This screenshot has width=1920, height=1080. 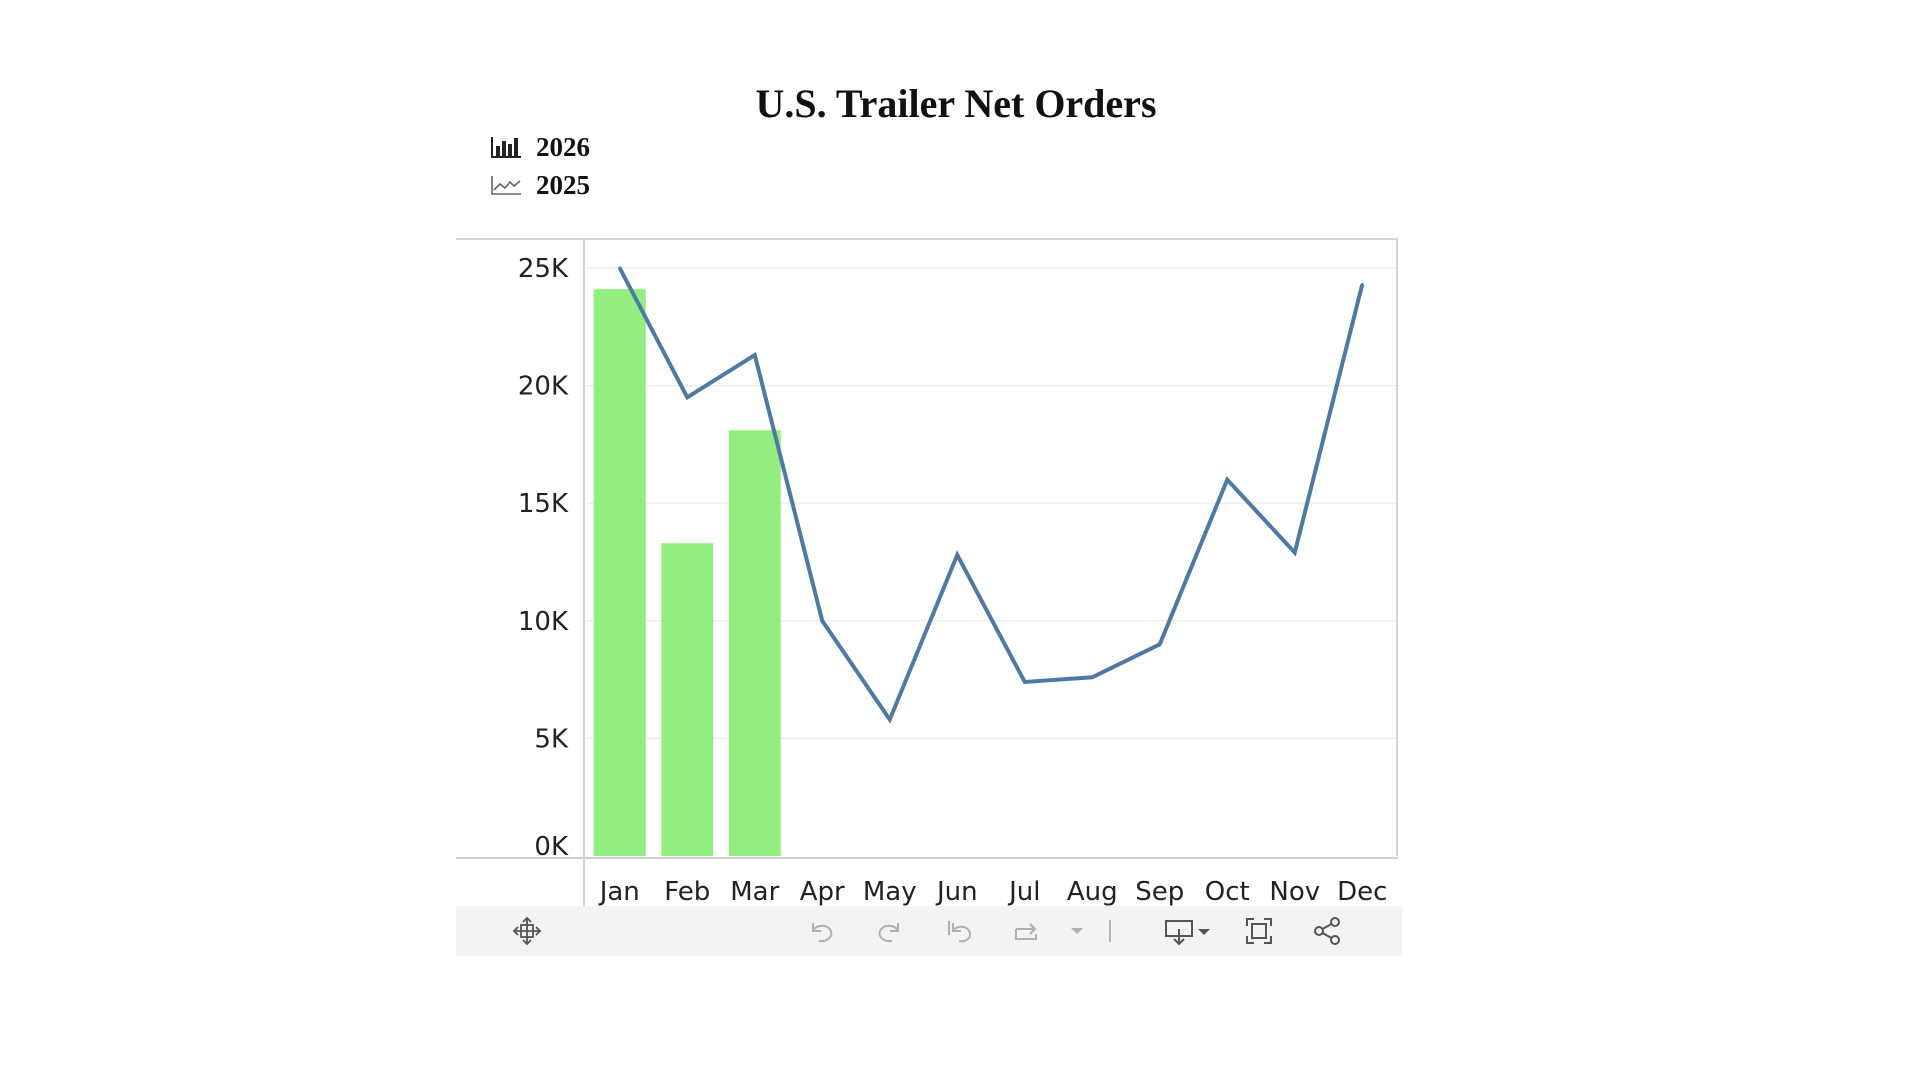 I want to click on redo-icon, so click(x=890, y=931).